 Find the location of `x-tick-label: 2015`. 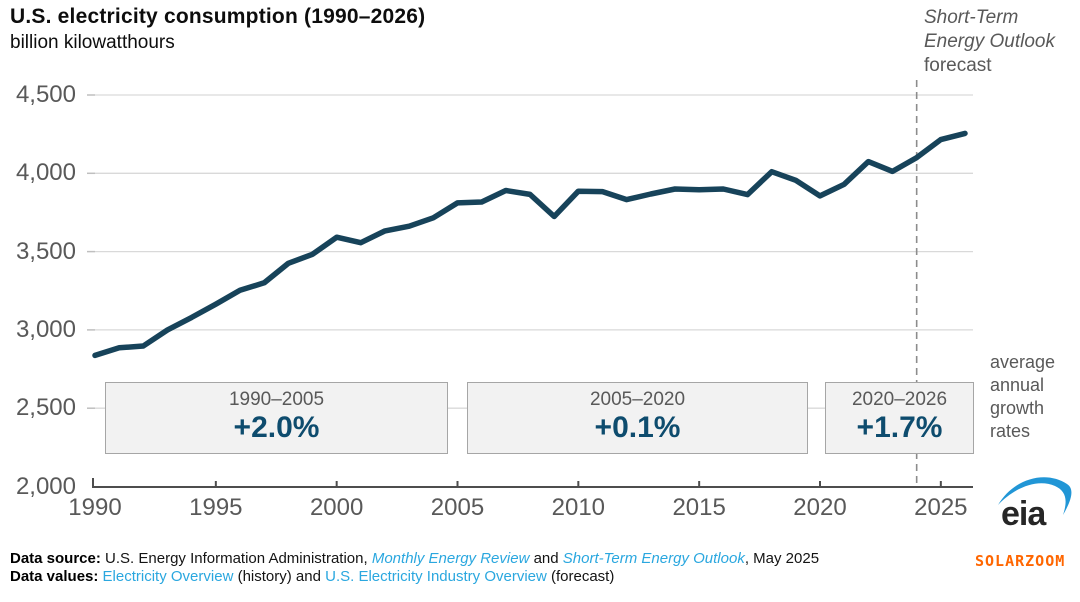

x-tick-label: 2015 is located at coordinates (699, 507).